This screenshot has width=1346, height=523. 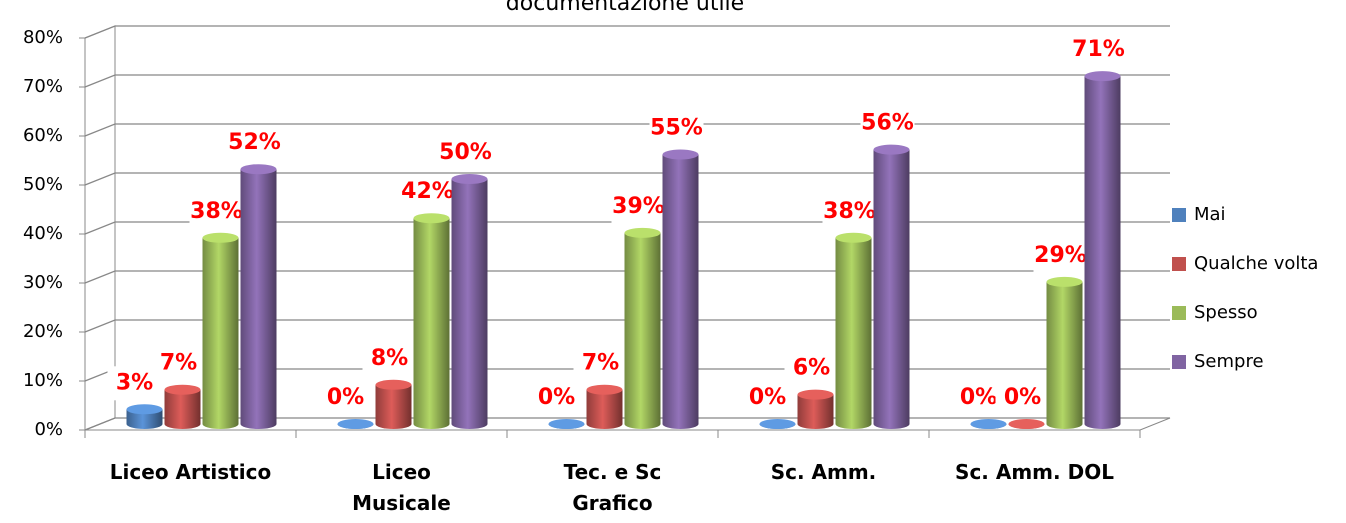 What do you see at coordinates (48, 429) in the screenshot?
I see `y-tick-label: 0%` at bounding box center [48, 429].